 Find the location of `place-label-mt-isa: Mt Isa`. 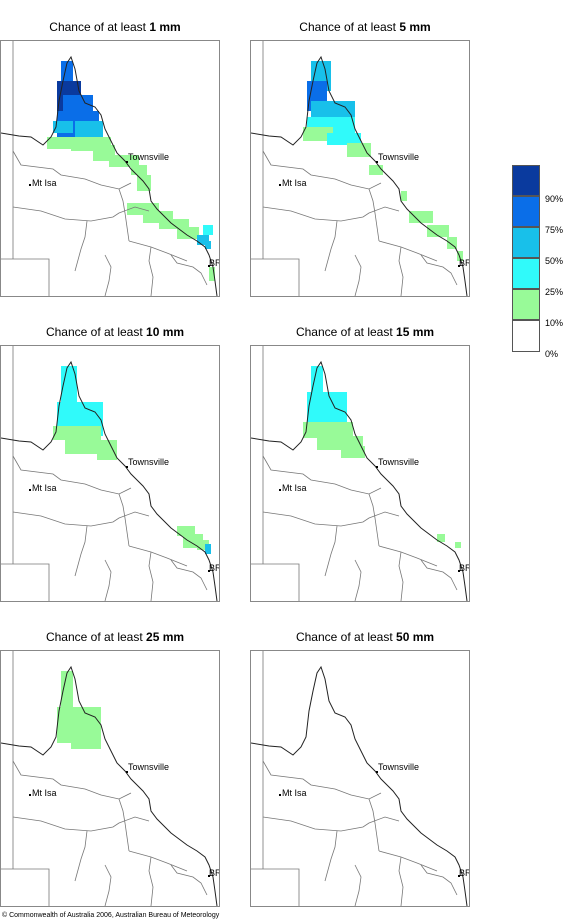

place-label-mt-isa: Mt Isa is located at coordinates (44, 793).